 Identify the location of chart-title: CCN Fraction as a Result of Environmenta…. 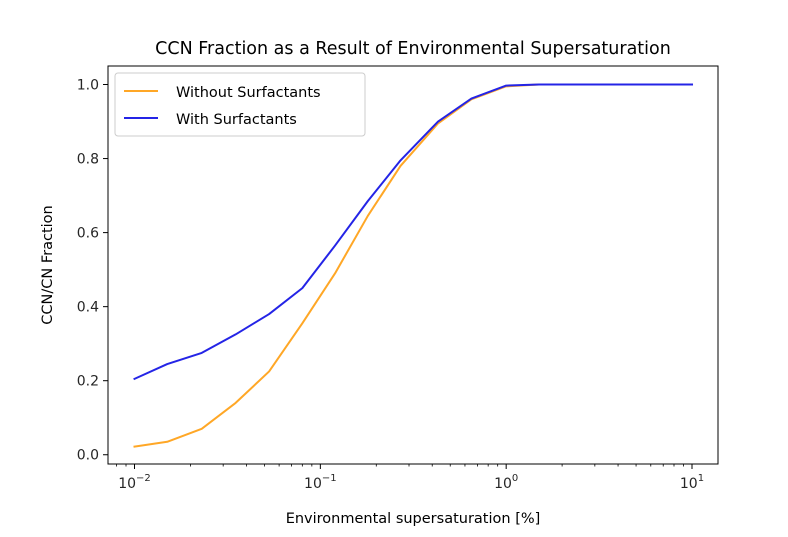
(413, 49).